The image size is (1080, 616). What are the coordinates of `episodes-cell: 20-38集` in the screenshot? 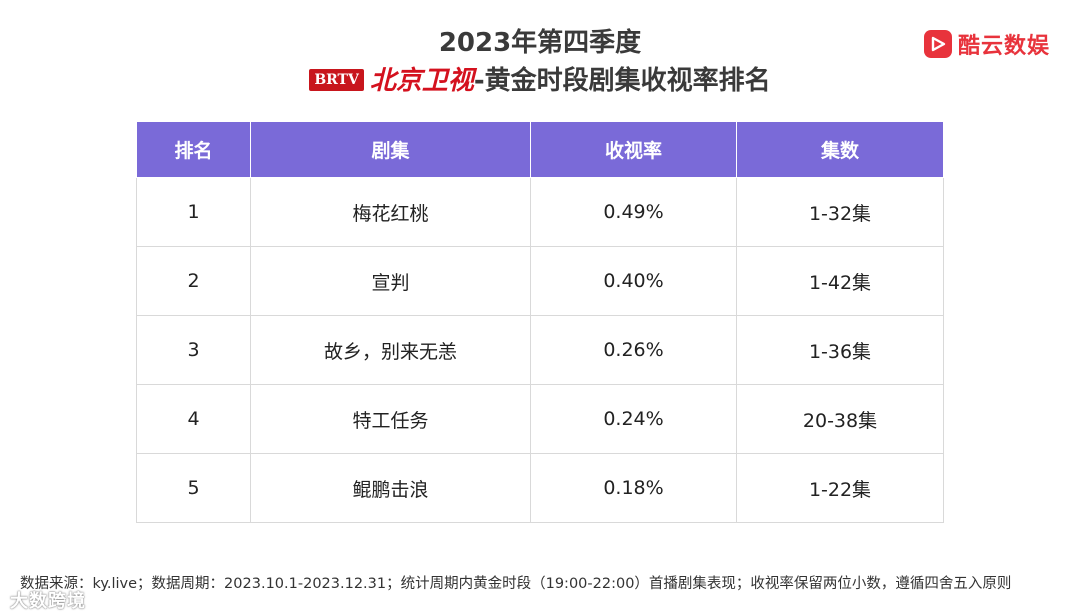 It's located at (840, 419).